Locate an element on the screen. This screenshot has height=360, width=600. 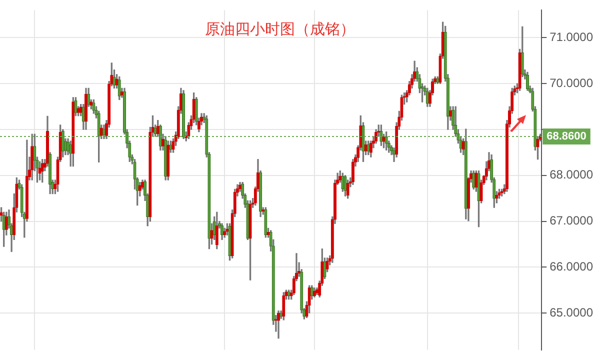
y-tick-label: 67.0000 is located at coordinates (572, 221).